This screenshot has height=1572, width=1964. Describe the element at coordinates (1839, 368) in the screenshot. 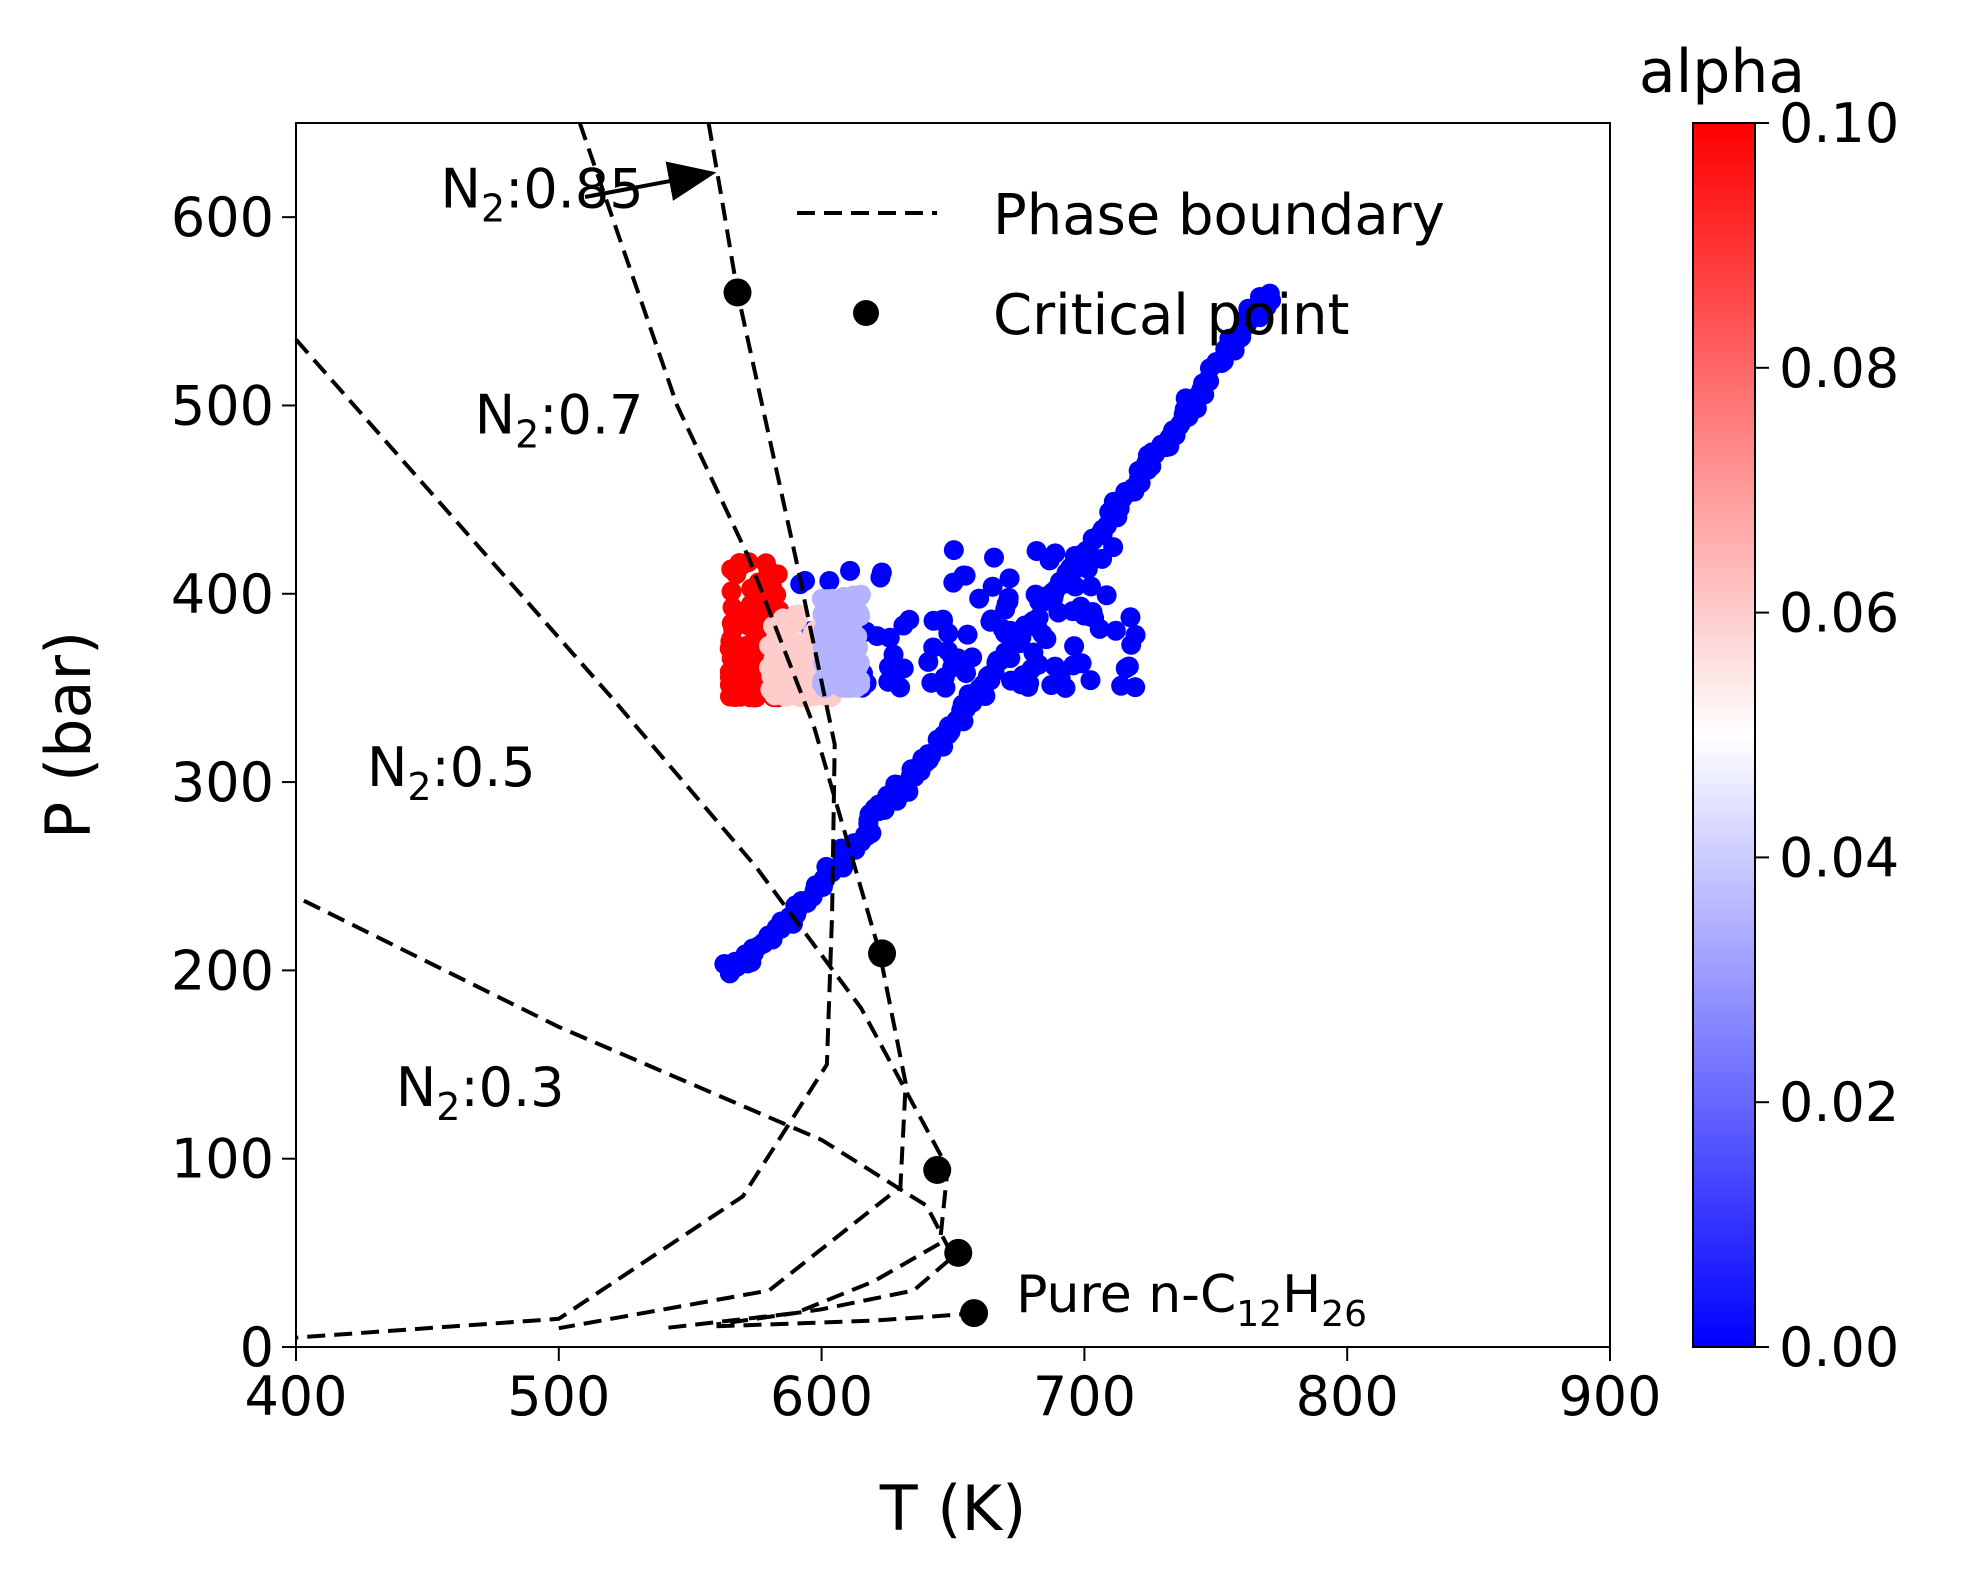

I see `colorbar-tick-label: 0.08` at that location.